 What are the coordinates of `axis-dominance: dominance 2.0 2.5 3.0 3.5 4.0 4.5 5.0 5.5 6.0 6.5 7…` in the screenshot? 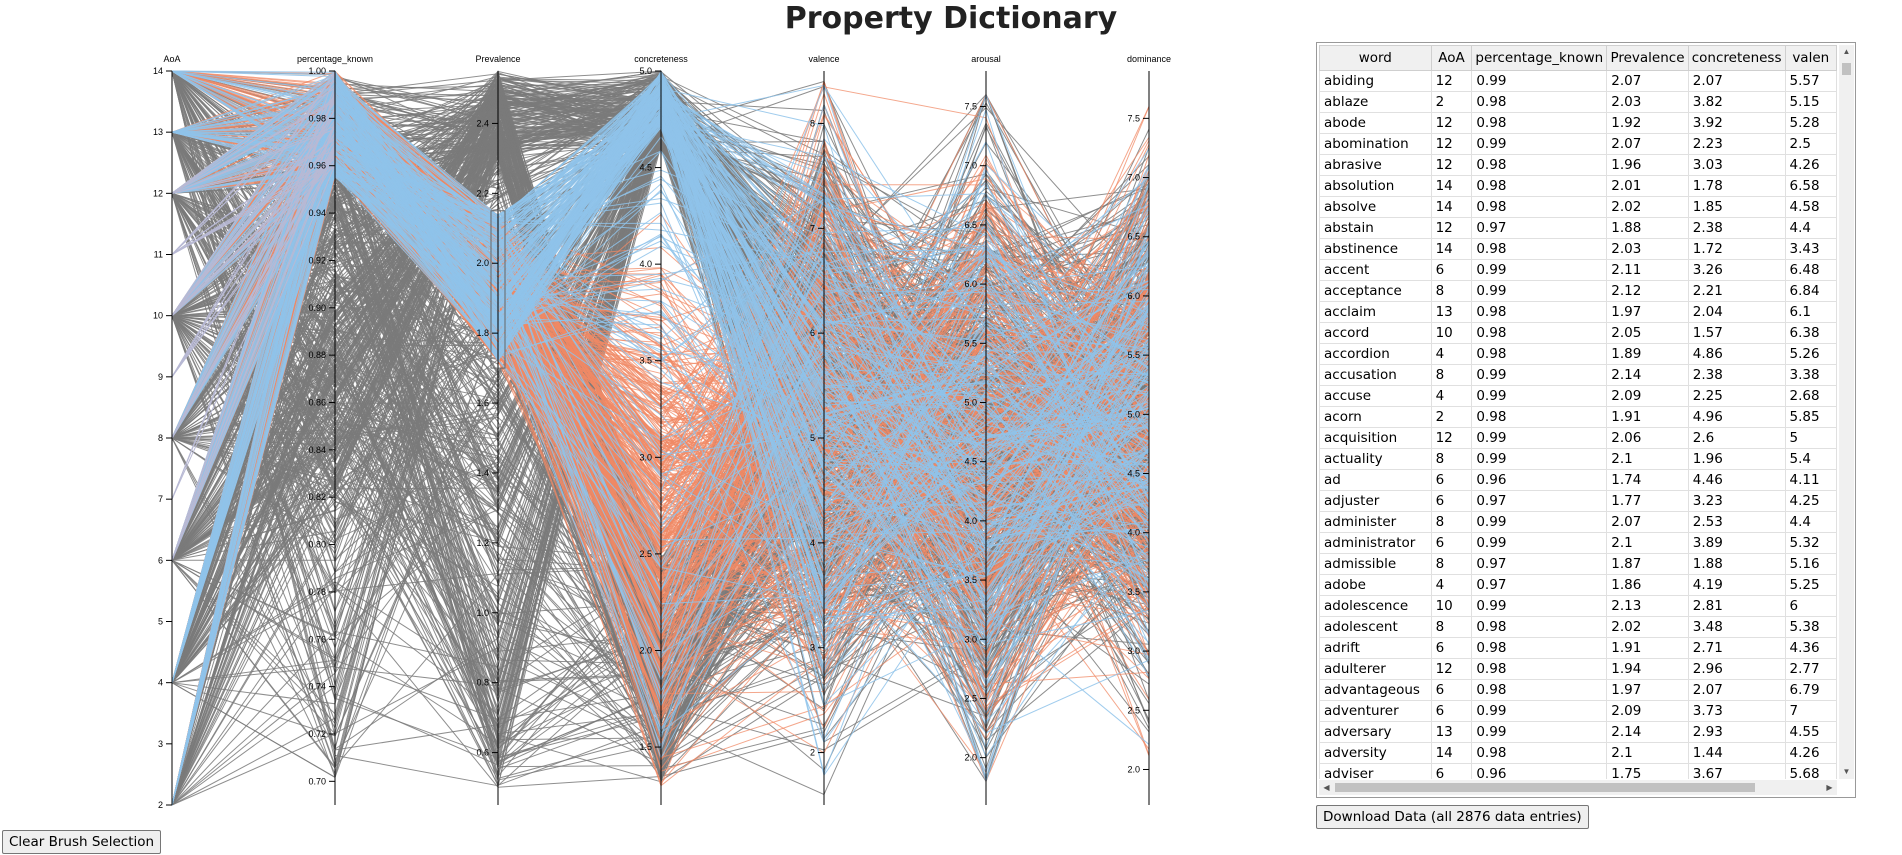 It's located at (1149, 429).